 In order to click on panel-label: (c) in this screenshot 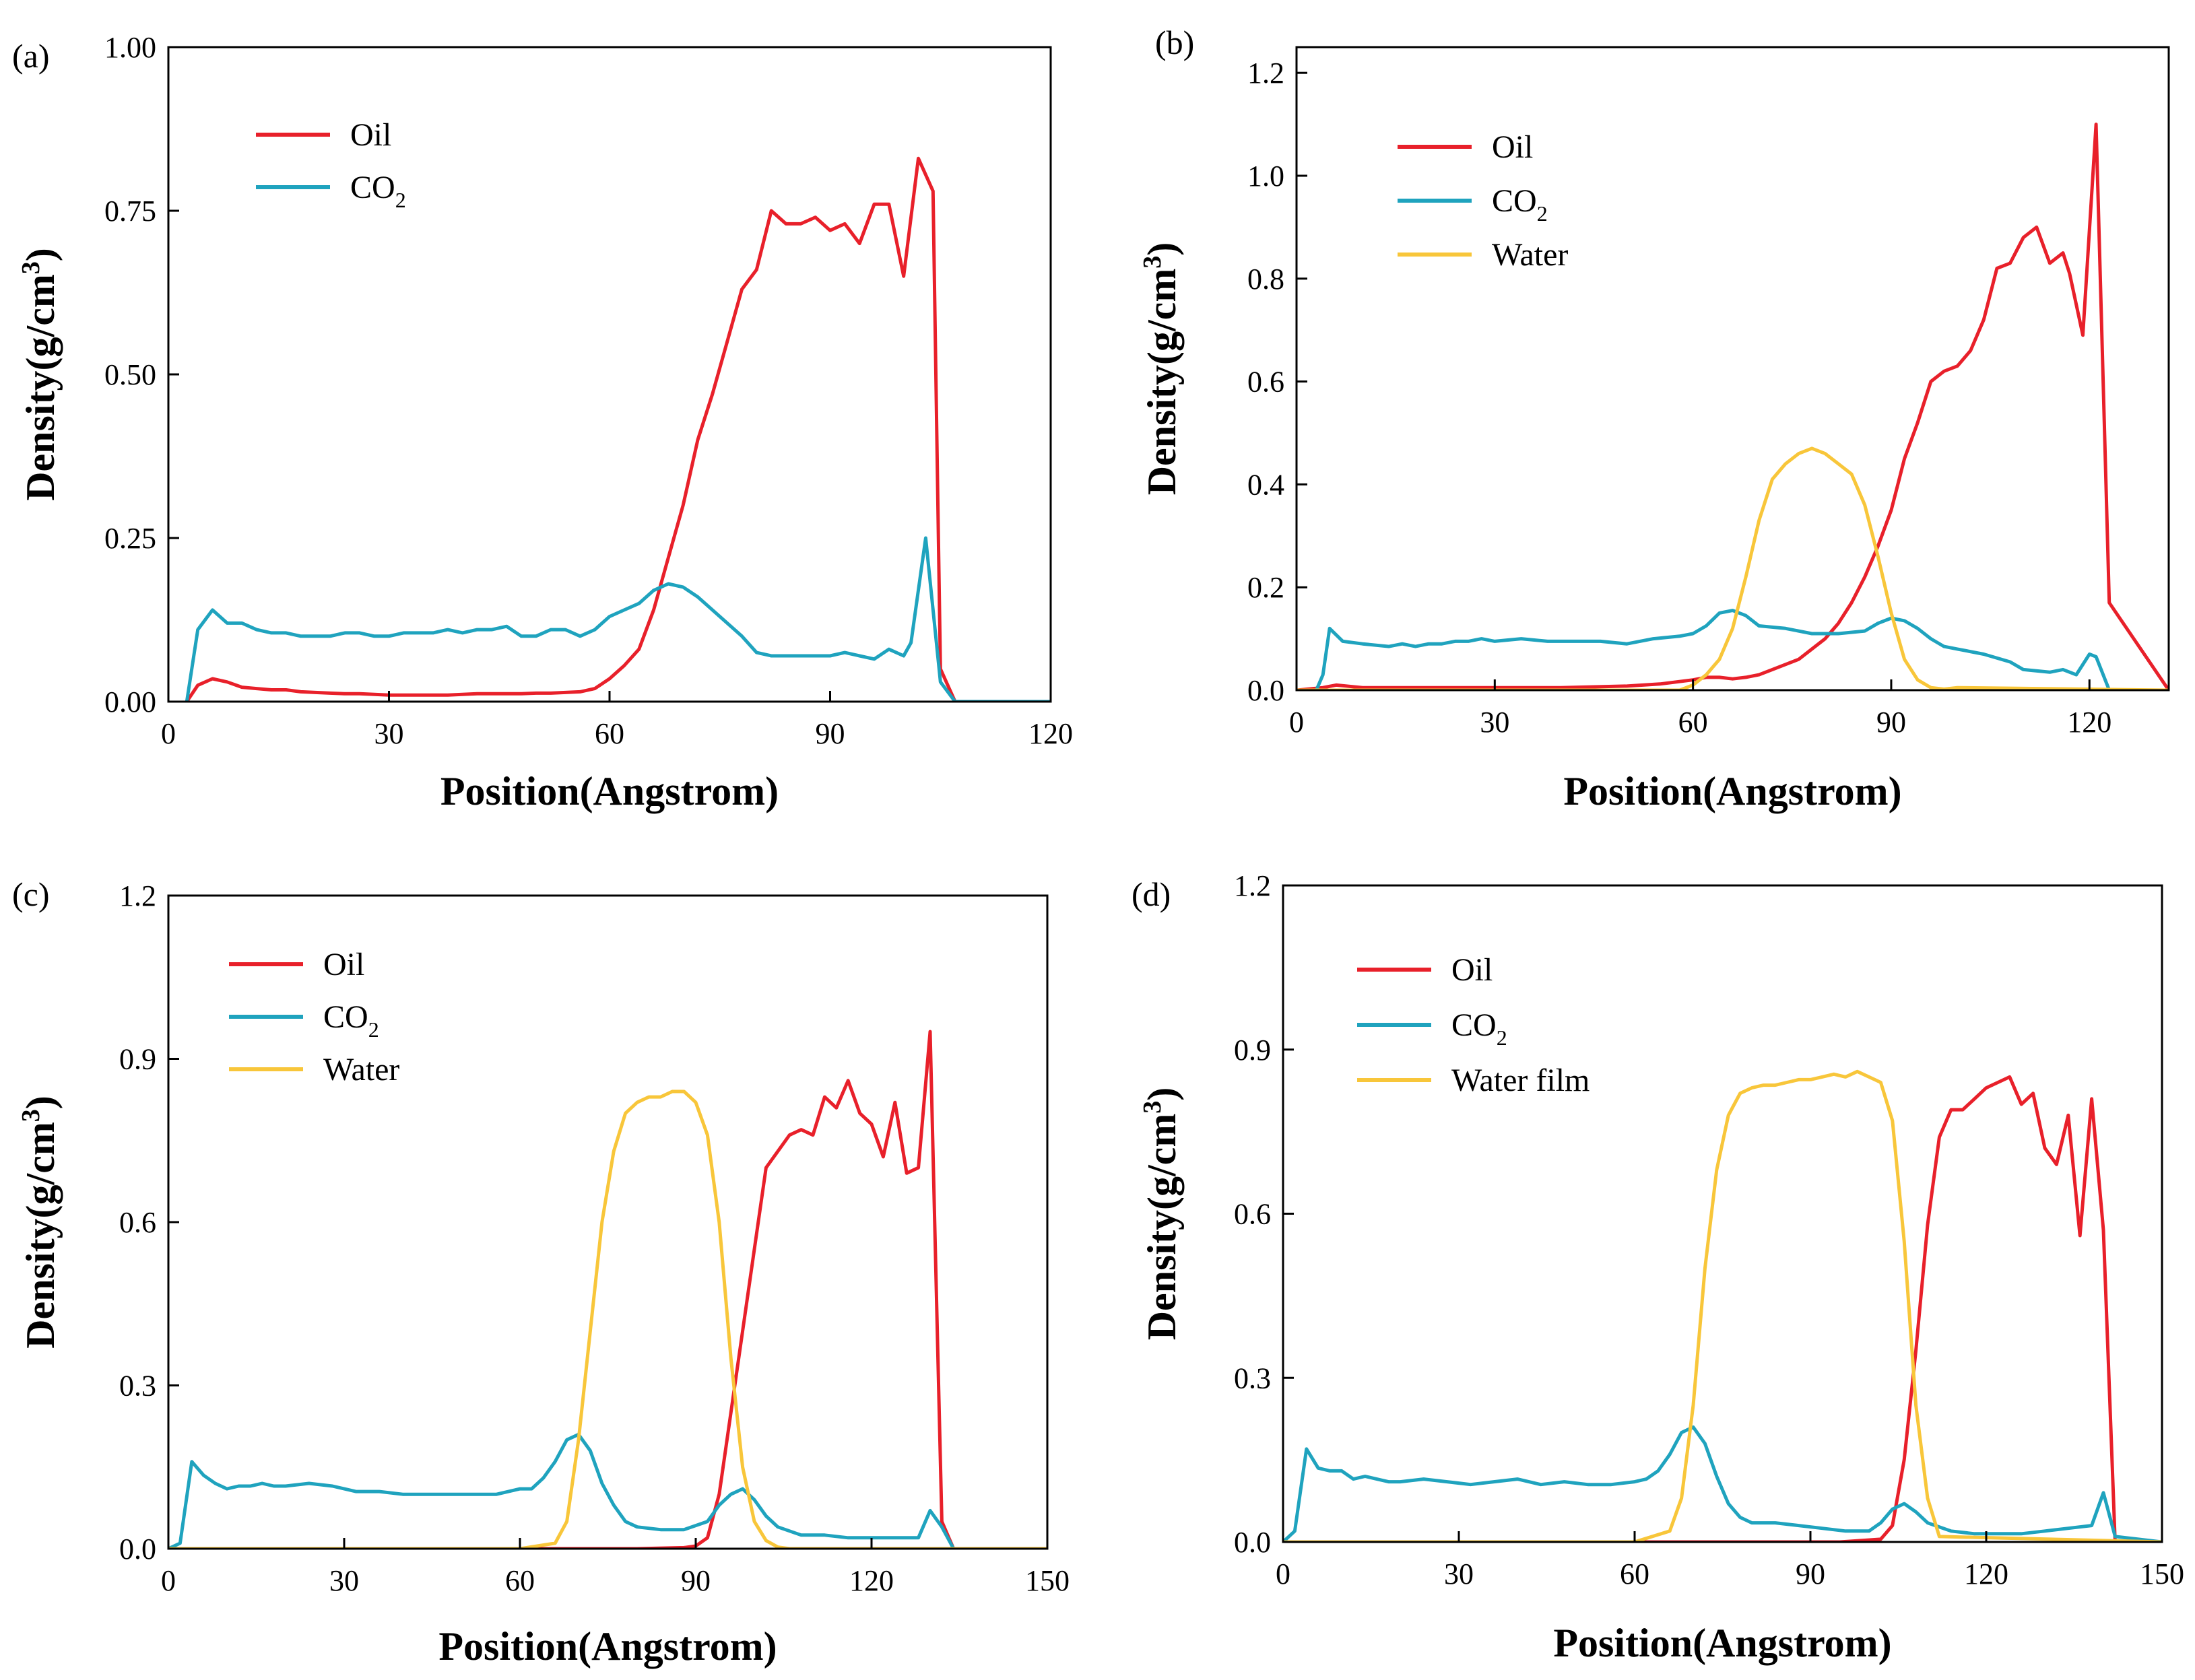, I will do `click(31, 894)`.